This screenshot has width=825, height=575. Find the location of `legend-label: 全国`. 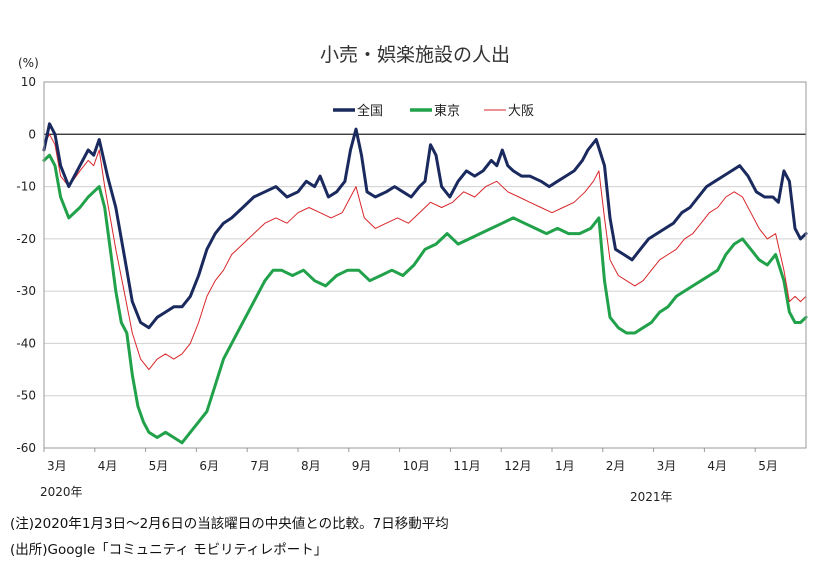

legend-label: 全国 is located at coordinates (370, 111).